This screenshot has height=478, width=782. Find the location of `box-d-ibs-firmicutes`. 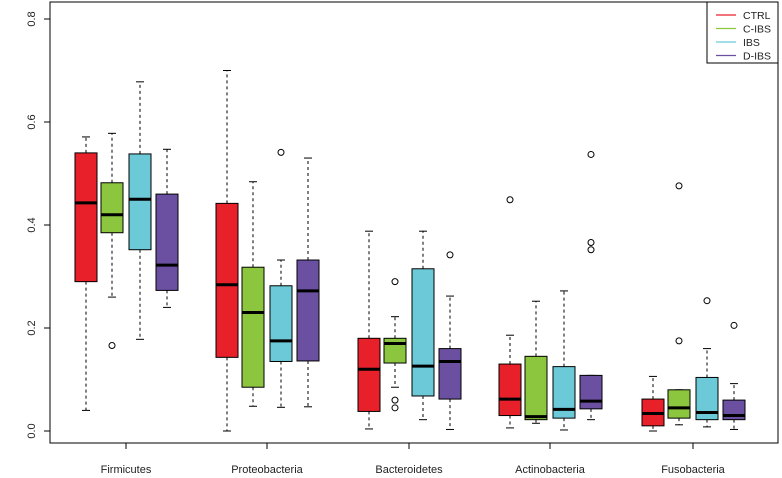

box-d-ibs-firmicutes is located at coordinates (167, 228).